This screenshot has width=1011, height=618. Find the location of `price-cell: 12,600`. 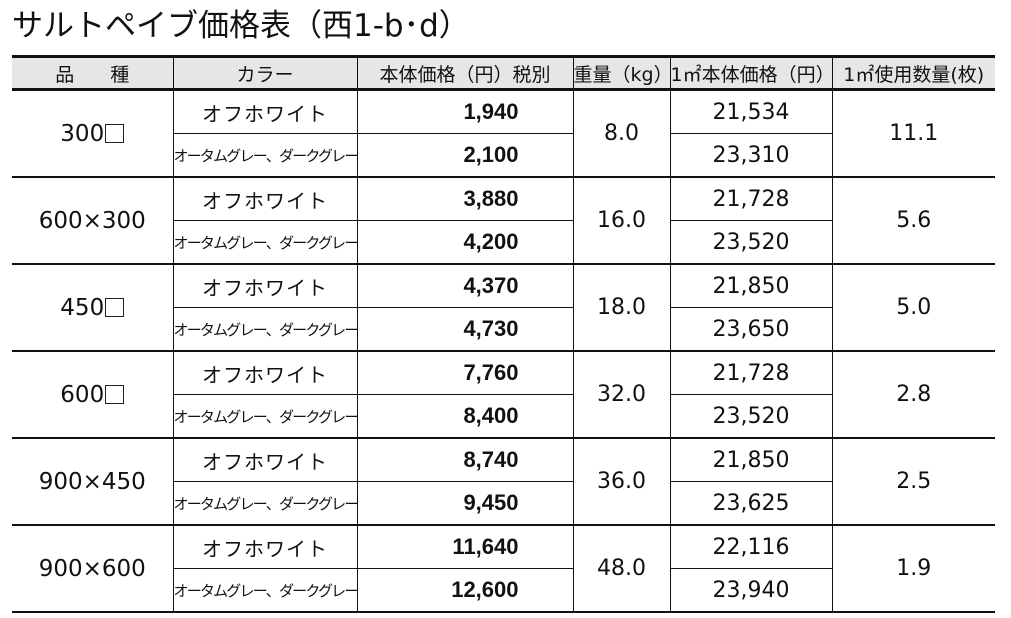

price-cell: 12,600 is located at coordinates (464, 590).